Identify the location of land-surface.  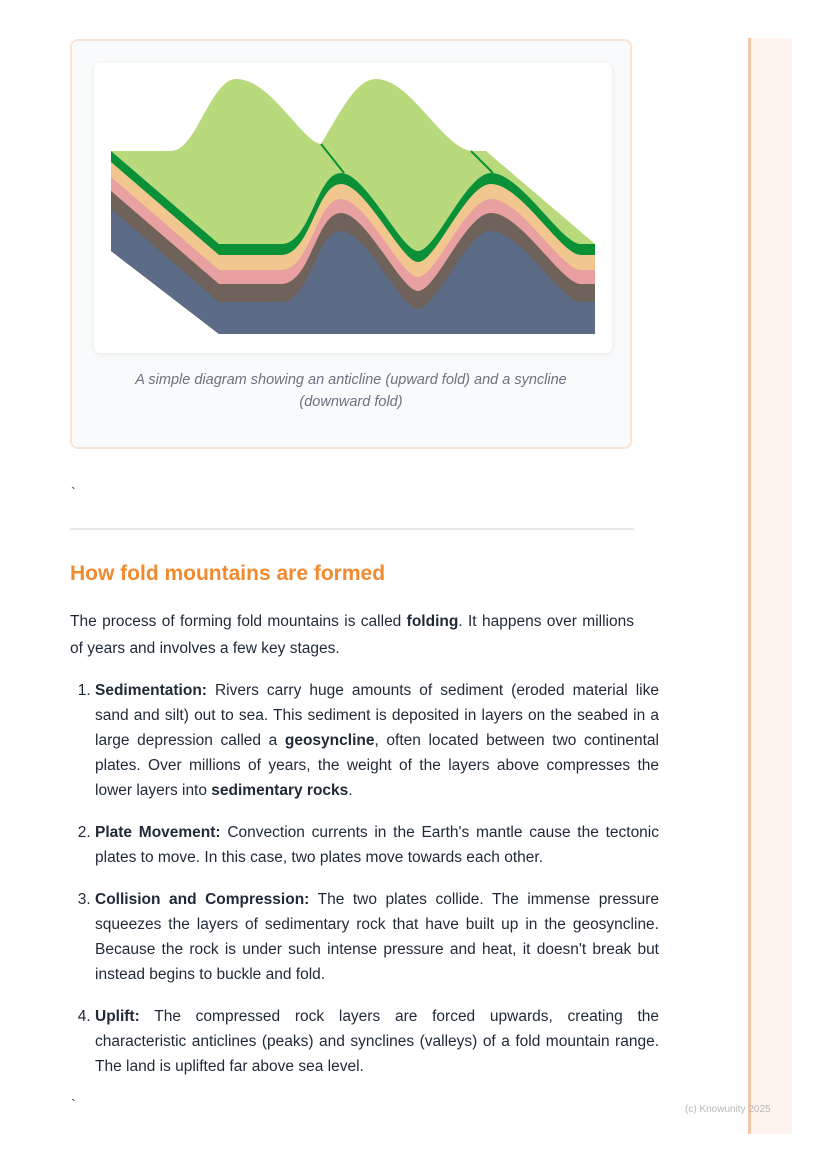
(353, 165).